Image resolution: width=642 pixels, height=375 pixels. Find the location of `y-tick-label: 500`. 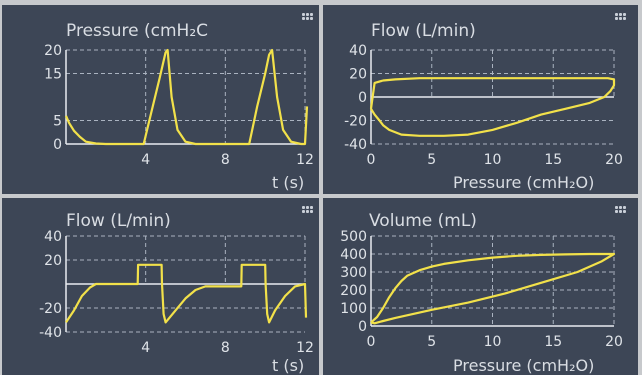

y-tick-label: 500 is located at coordinates (353, 237).